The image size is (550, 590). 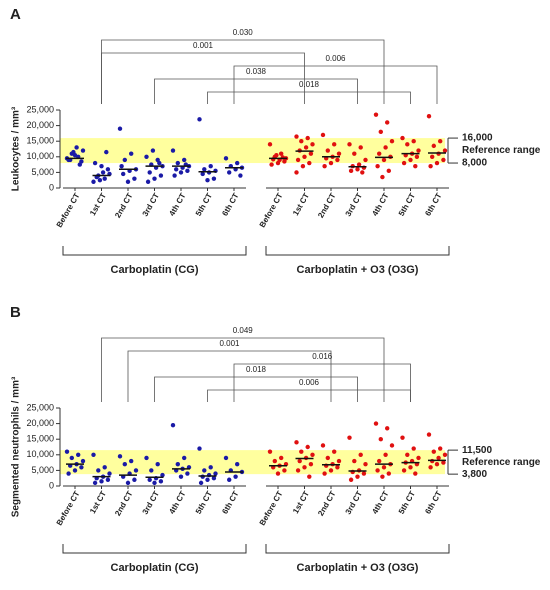 I want to click on x-tick-label: 2nd CT, so click(x=123, y=503).